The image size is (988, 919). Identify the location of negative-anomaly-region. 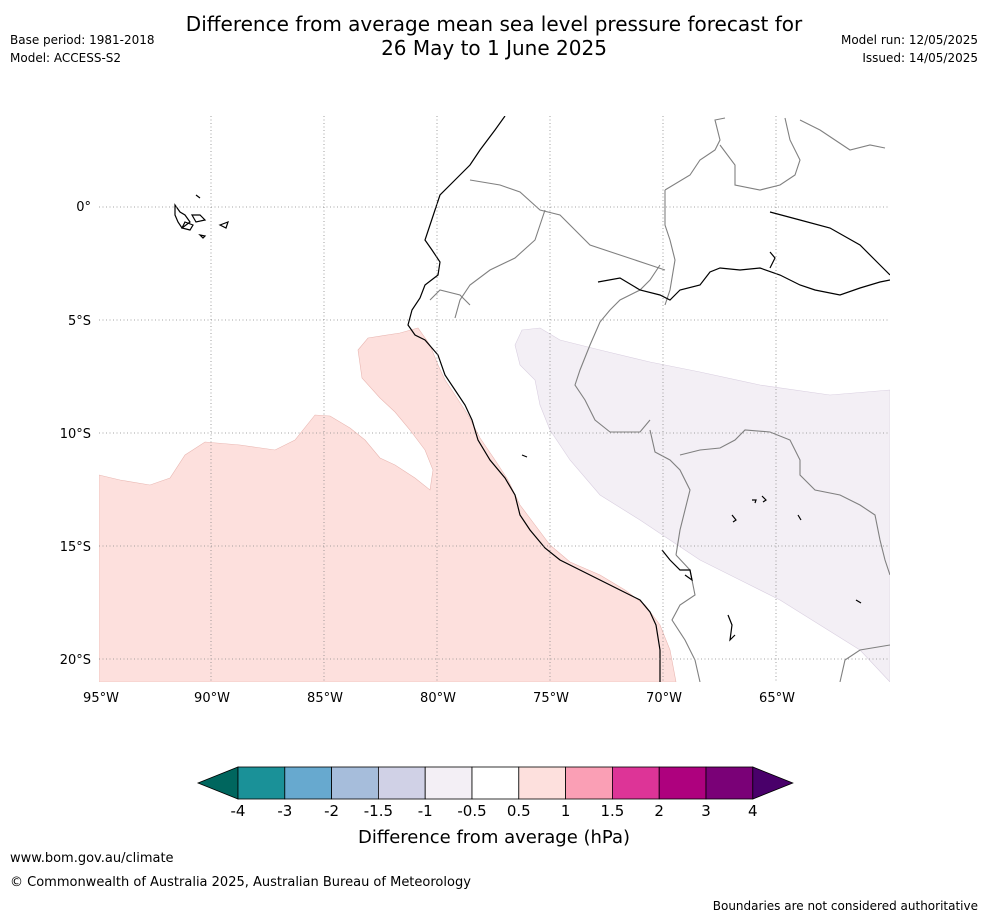
(702, 504).